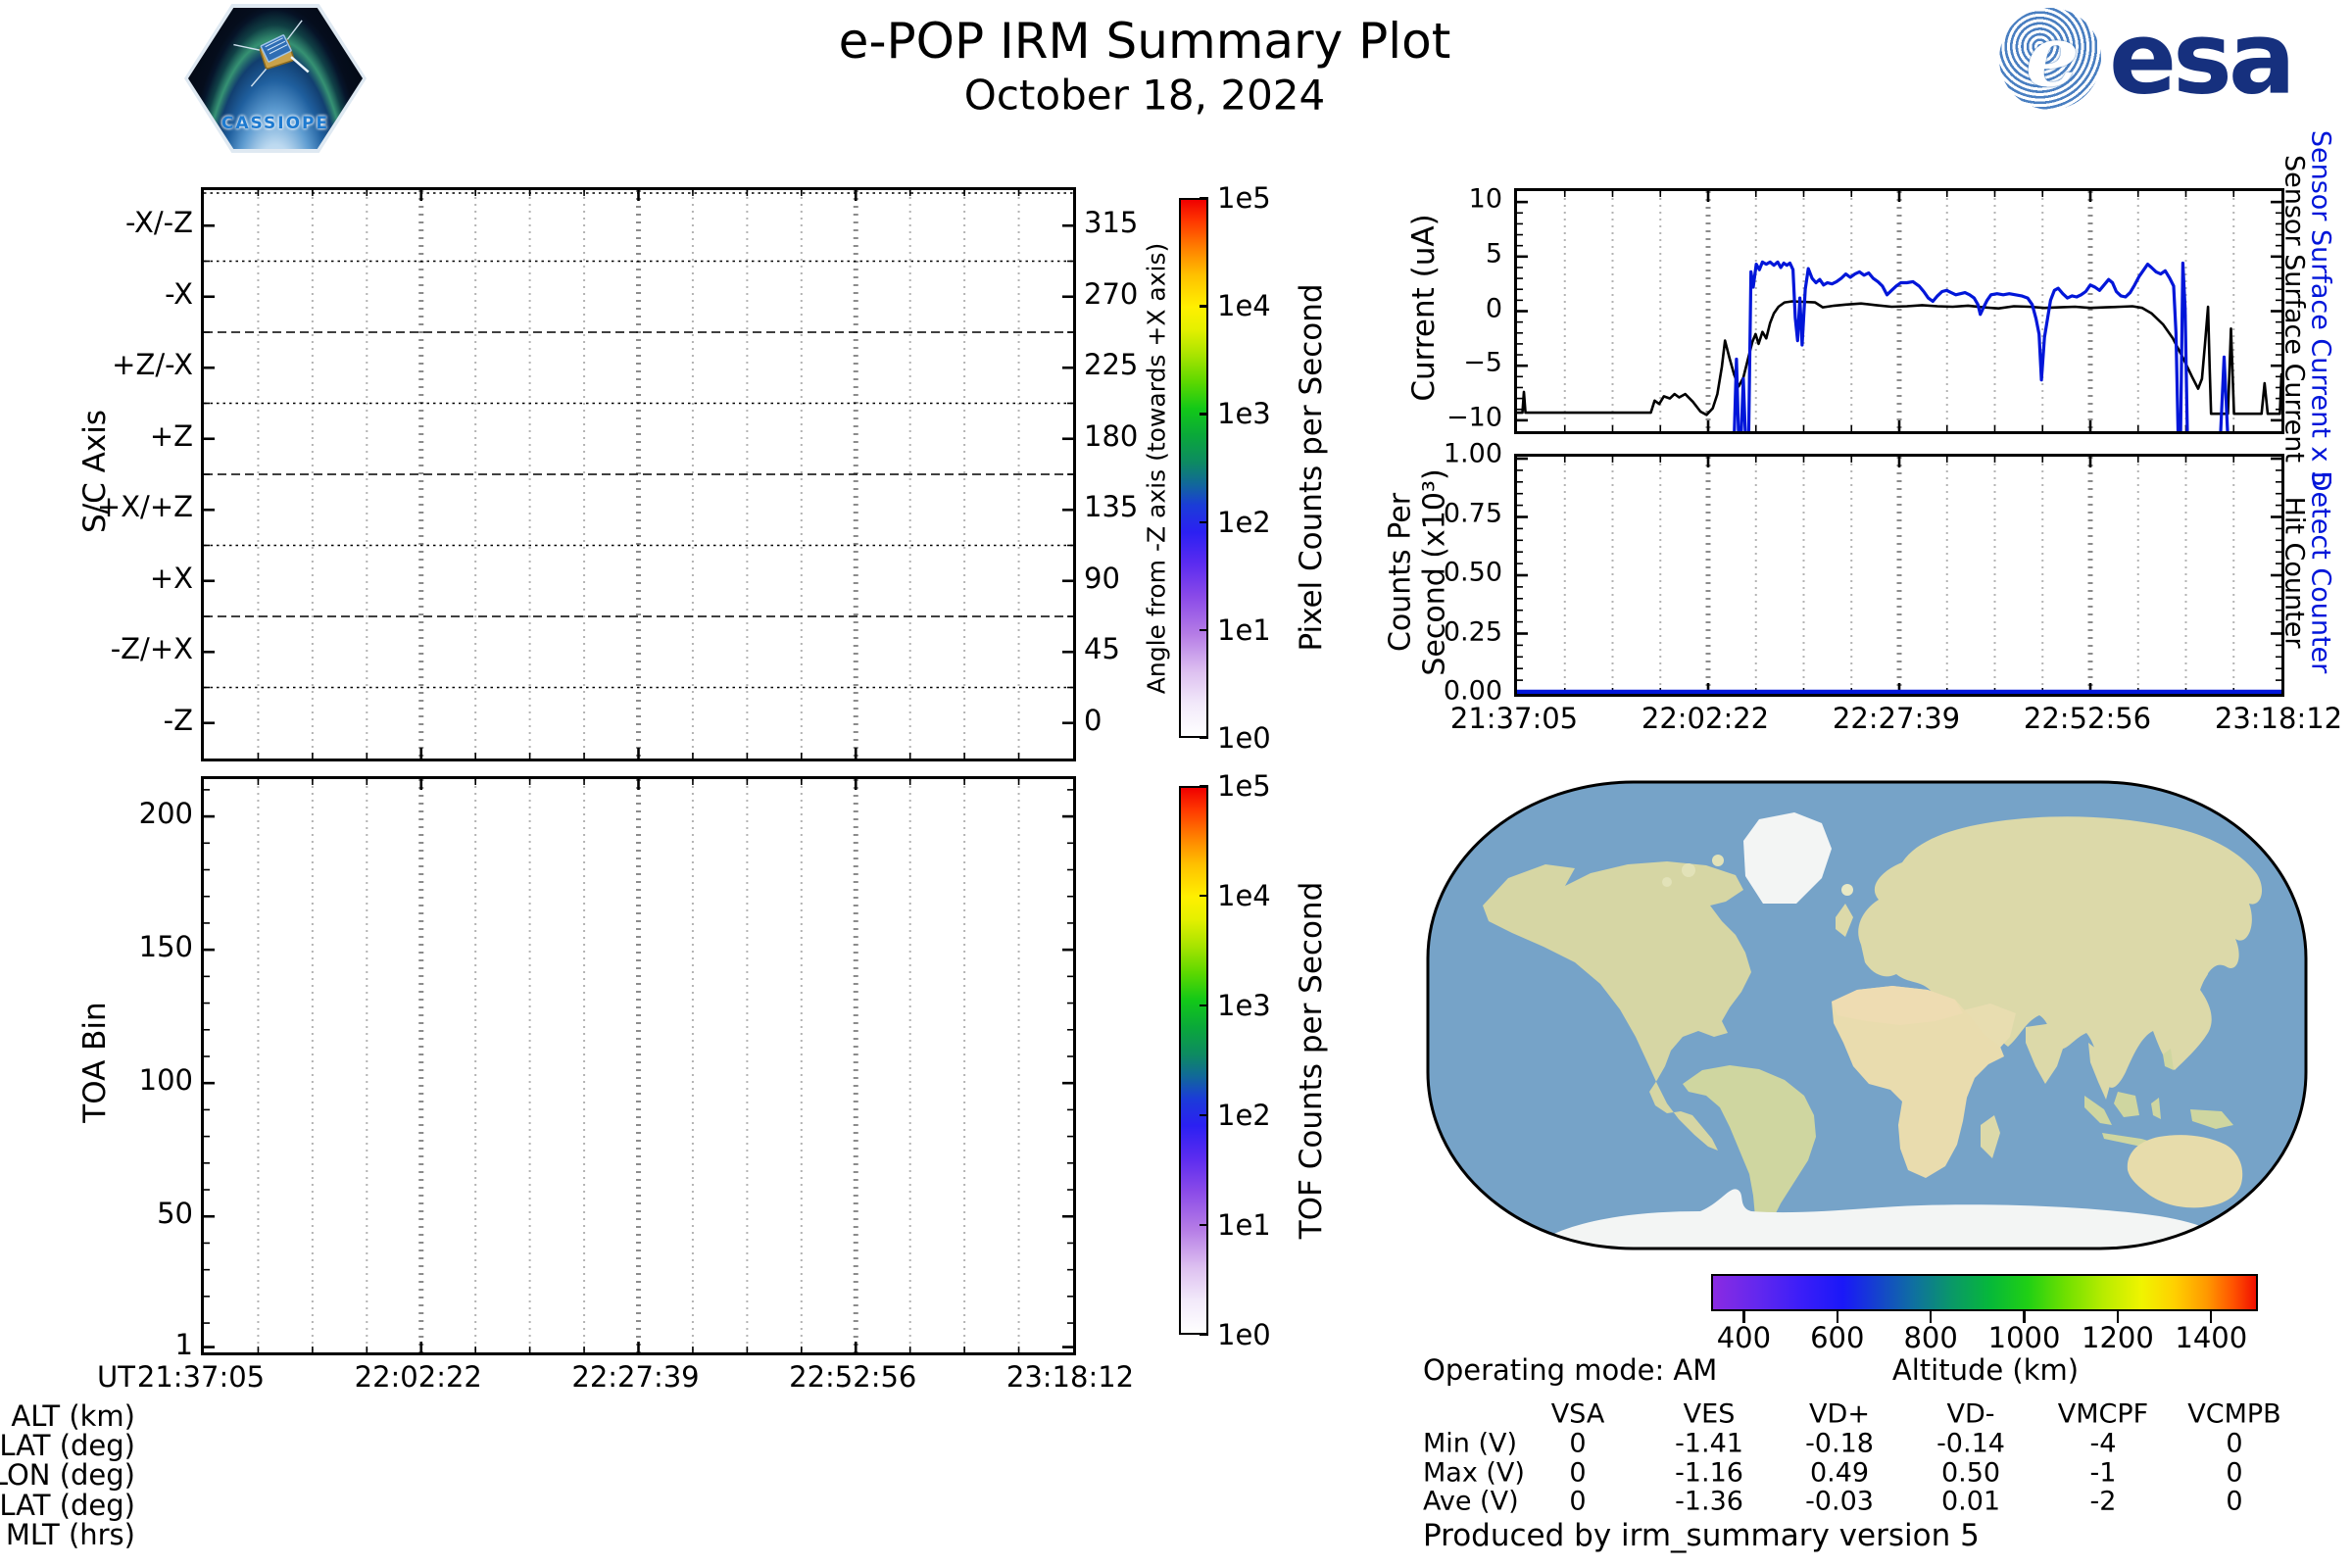 This screenshot has height=1568, width=2352. I want to click on angle-tick-label: 180, so click(1111, 435).